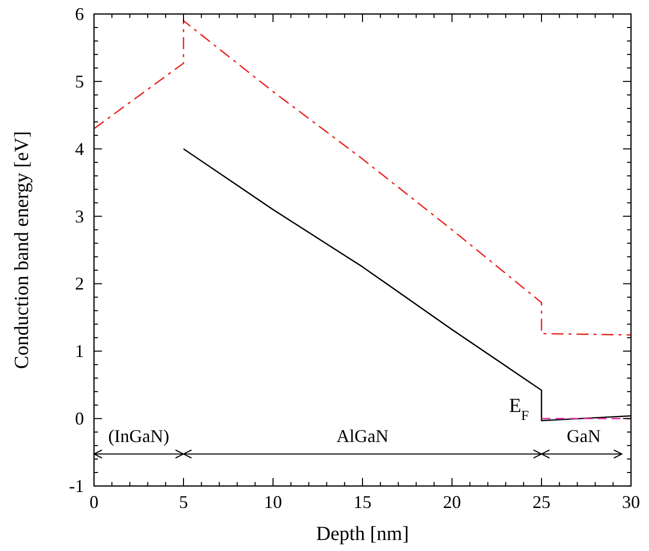 The image size is (649, 551). Describe the element at coordinates (79, 284) in the screenshot. I see `y-tick-label: 2` at that location.